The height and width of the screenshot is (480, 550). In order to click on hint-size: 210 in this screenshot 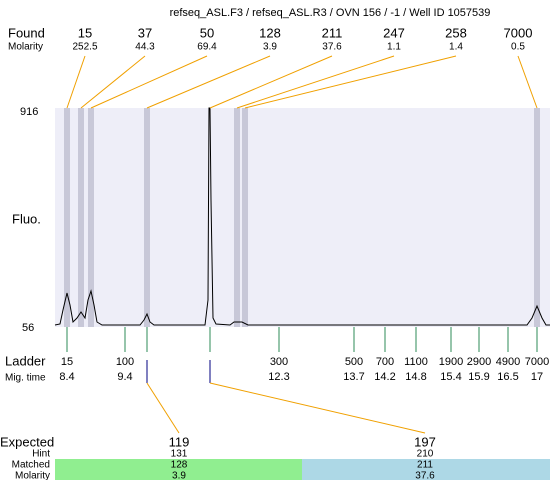, I will do `click(425, 454)`.